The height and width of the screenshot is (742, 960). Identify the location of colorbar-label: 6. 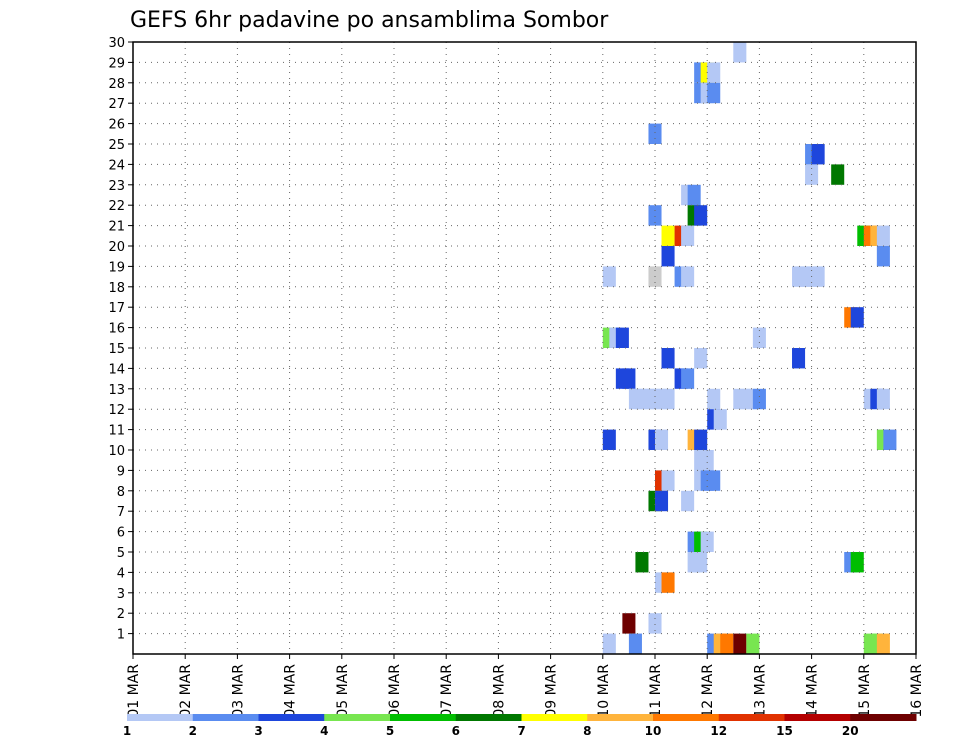
(456, 731).